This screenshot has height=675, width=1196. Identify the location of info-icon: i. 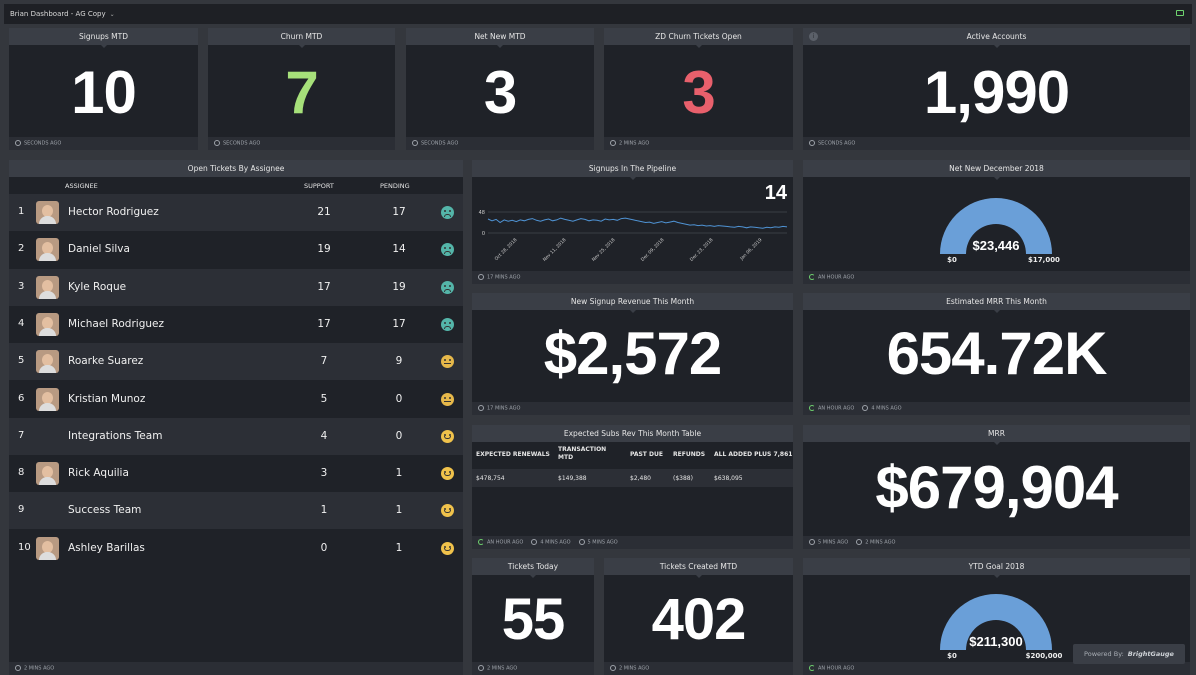
(813, 36).